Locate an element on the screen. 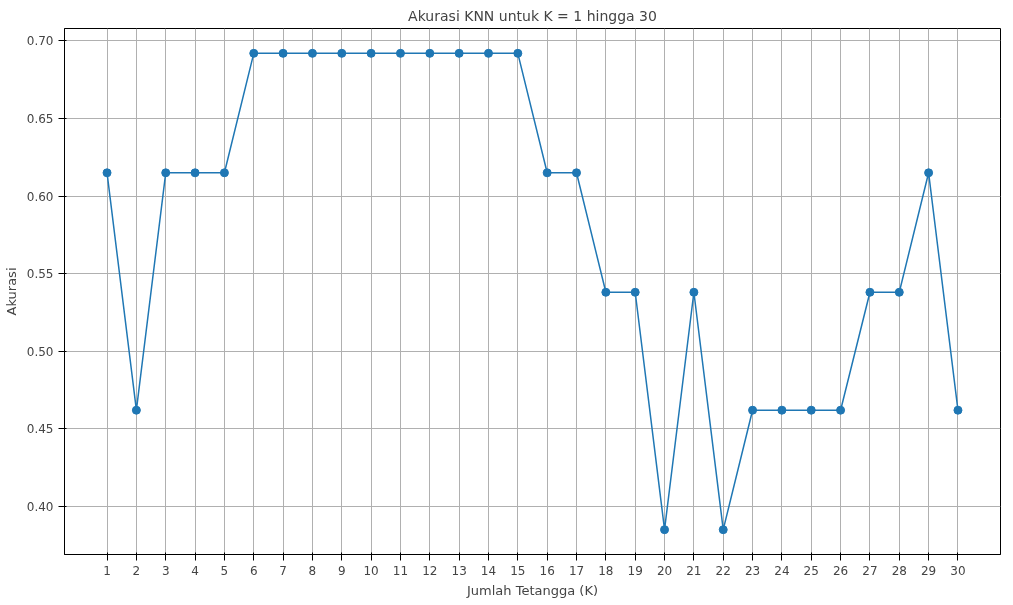  y-tick-label: 0.55 is located at coordinates (40, 274).